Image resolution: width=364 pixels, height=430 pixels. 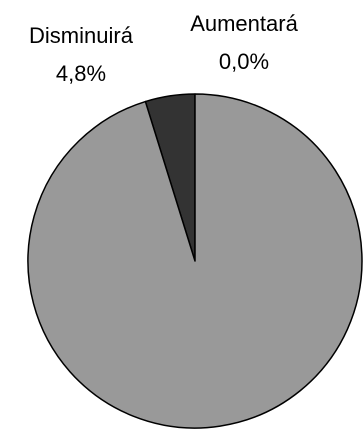 What do you see at coordinates (81, 35) in the screenshot?
I see `slice-label-disminuira: Disminuirá` at bounding box center [81, 35].